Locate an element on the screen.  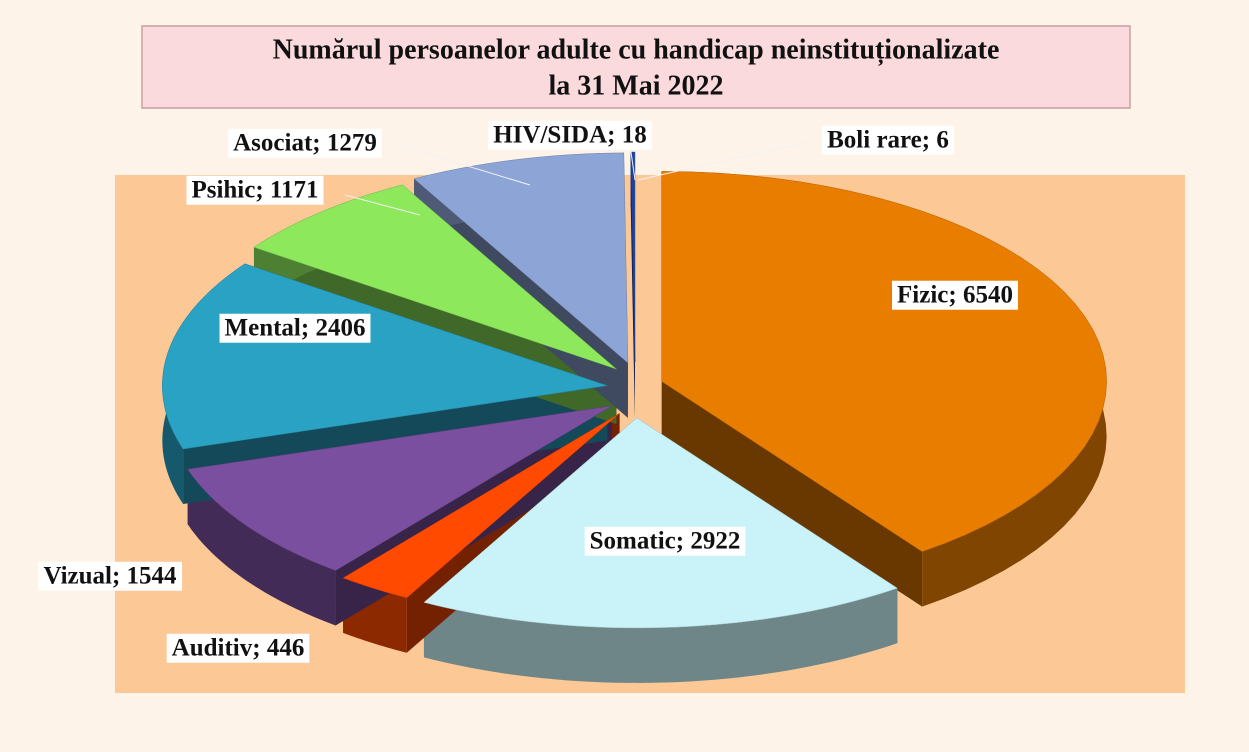
data-label: Auditiv; 446 is located at coordinates (238, 648).